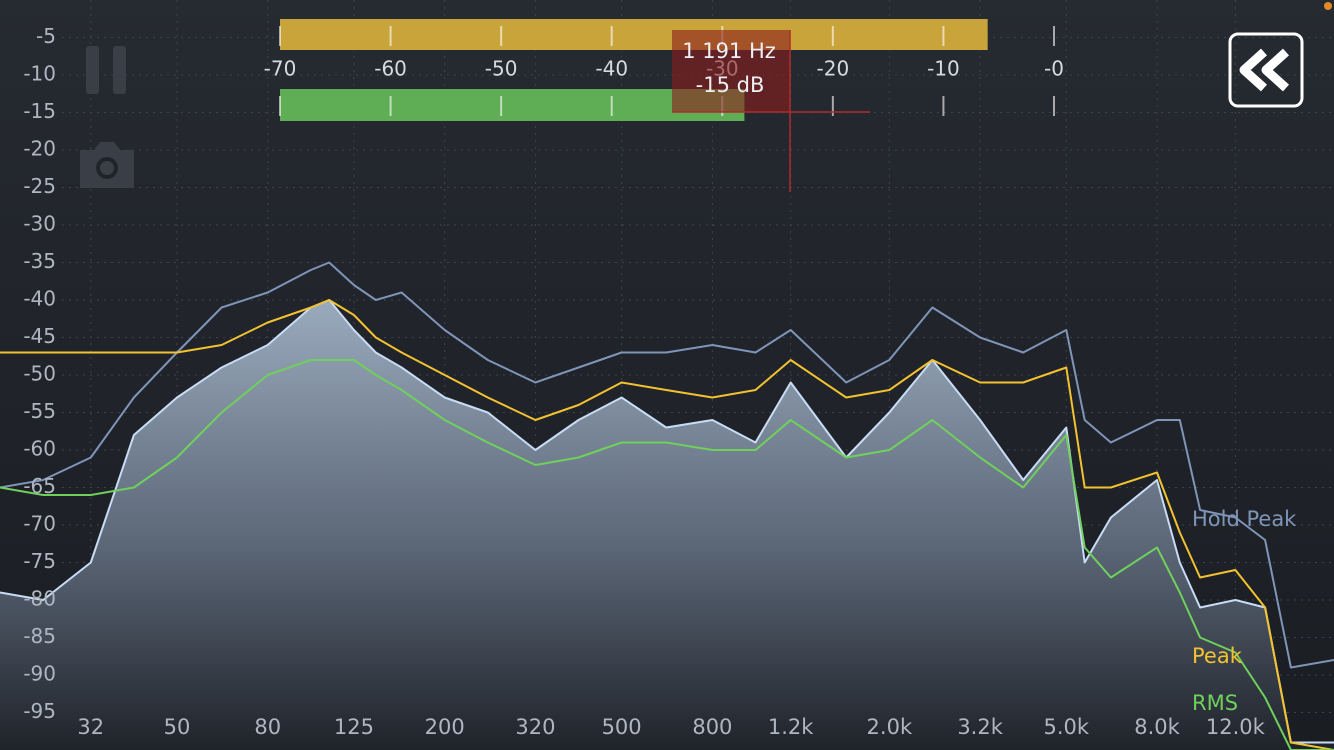  What do you see at coordinates (730, 85) in the screenshot?
I see `cursor-level: -15 dB` at bounding box center [730, 85].